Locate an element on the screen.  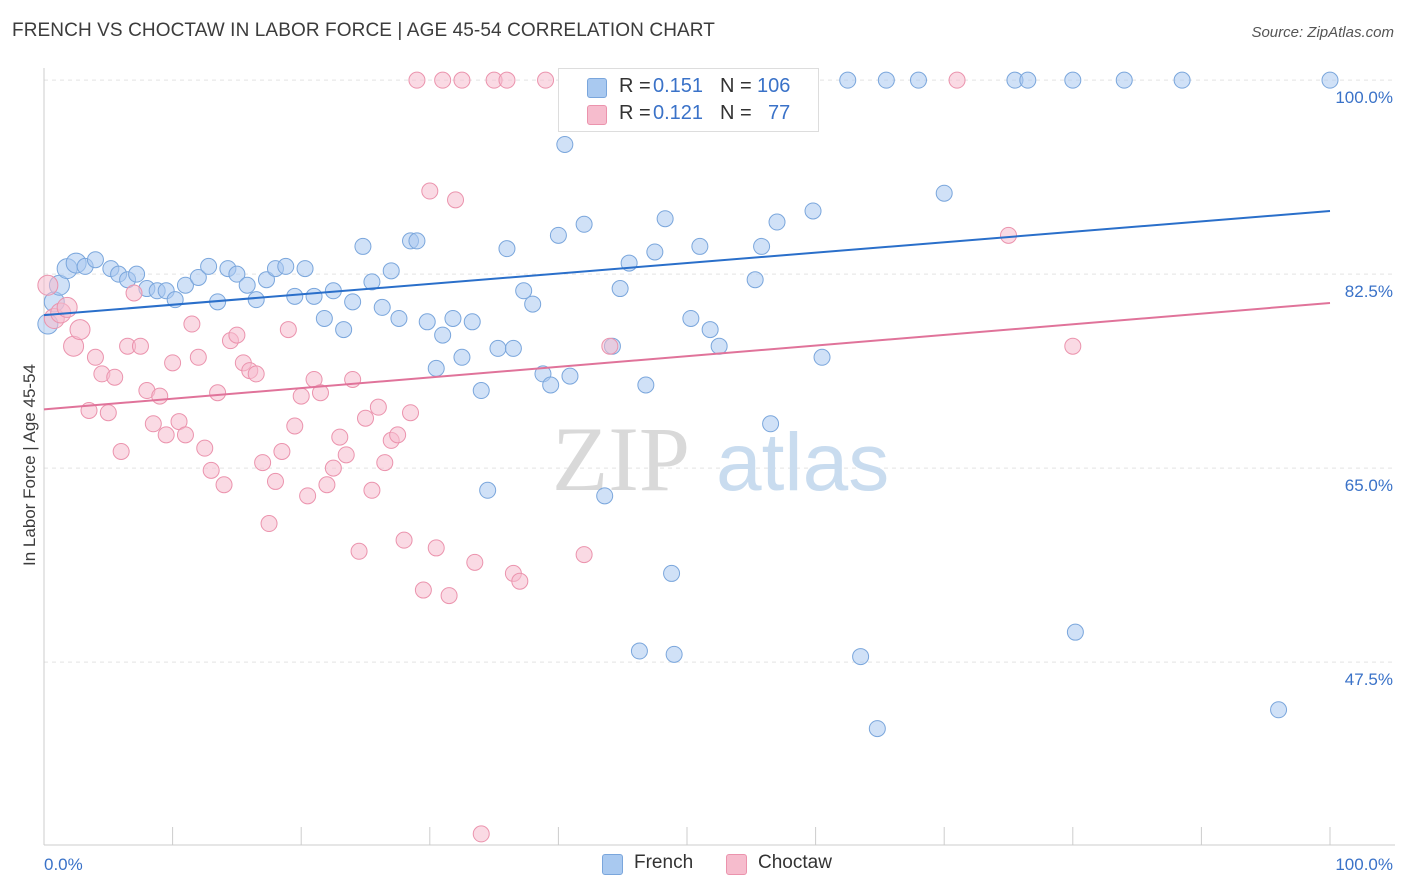
stats-legend: R = 0.151 N = 106 R = 0.121 N = 77 is located at coordinates (688, 100).